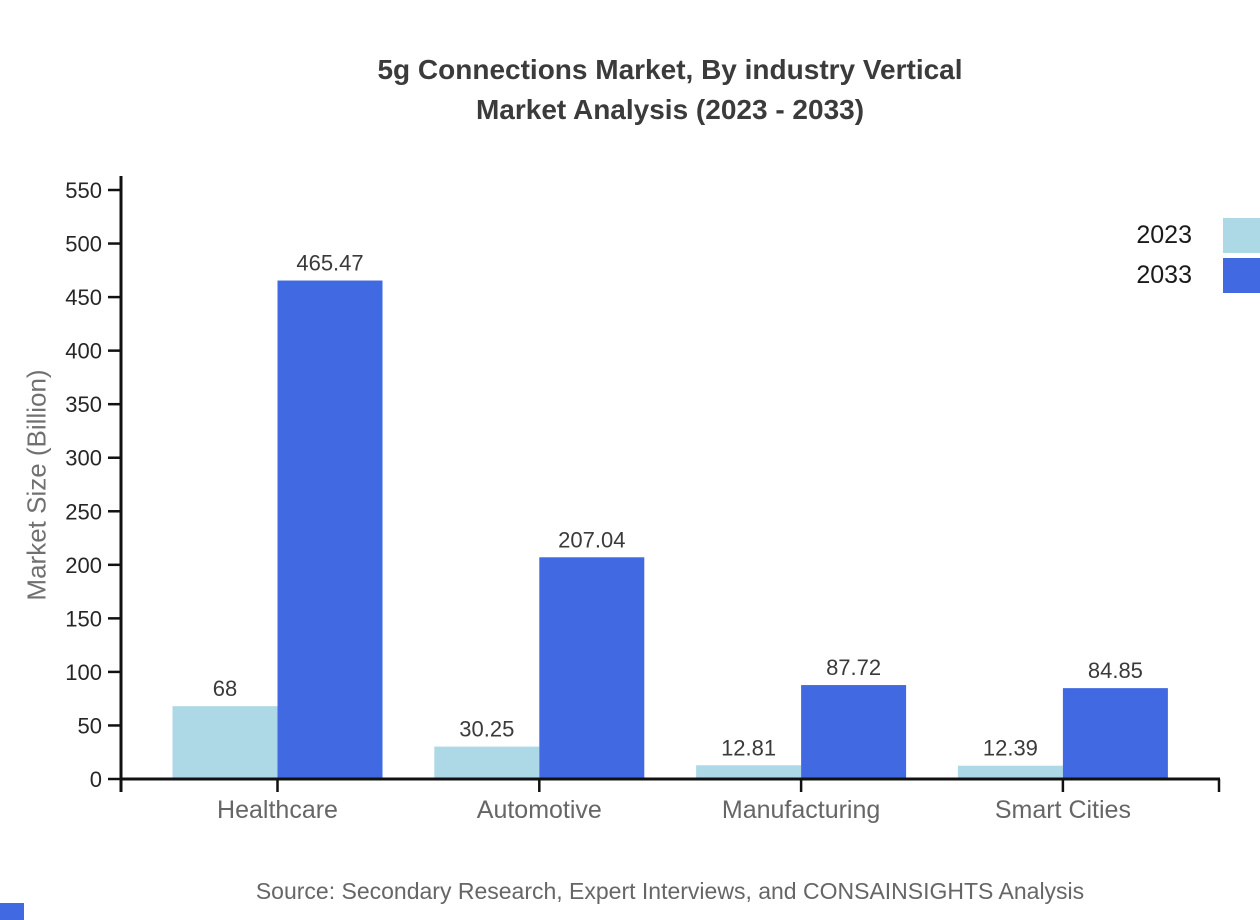  Describe the element at coordinates (83, 672) in the screenshot. I see `y-tick-label-100: 100` at that location.